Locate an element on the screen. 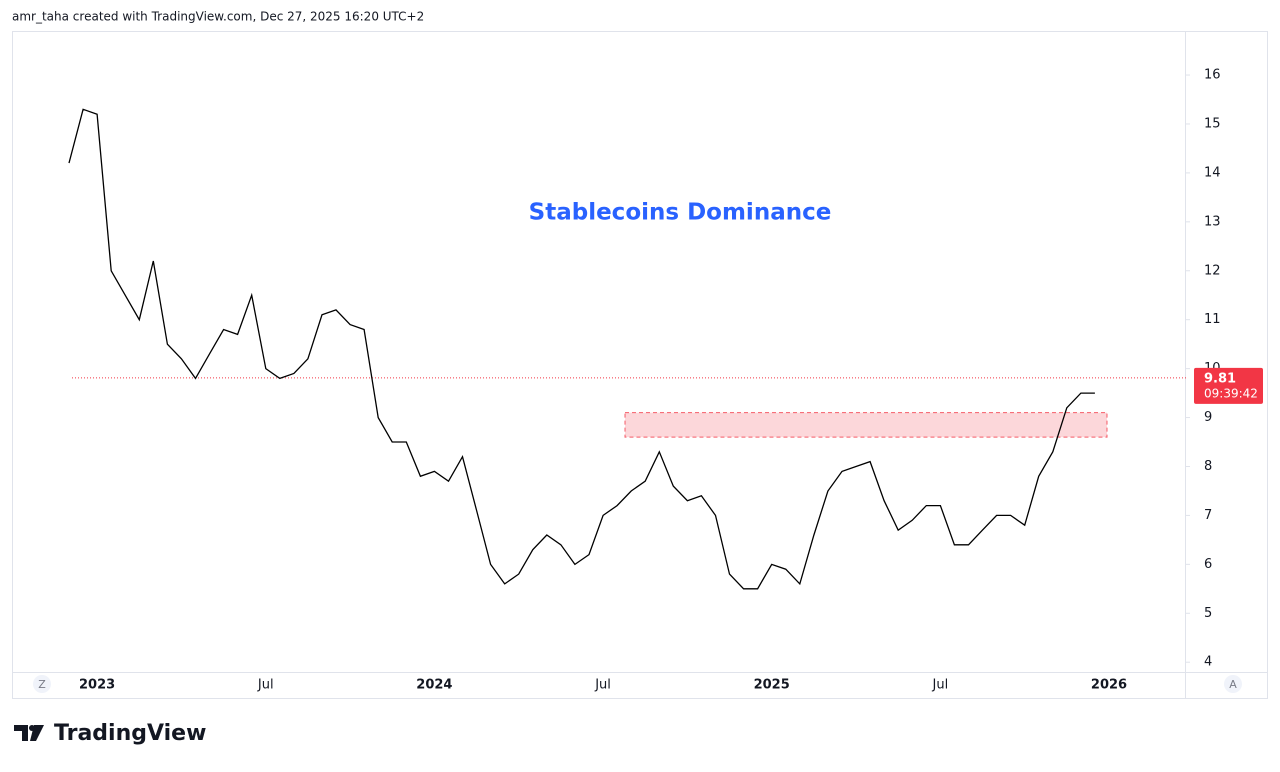 The image size is (1280, 772). y-tick-label: 6 is located at coordinates (1208, 564).